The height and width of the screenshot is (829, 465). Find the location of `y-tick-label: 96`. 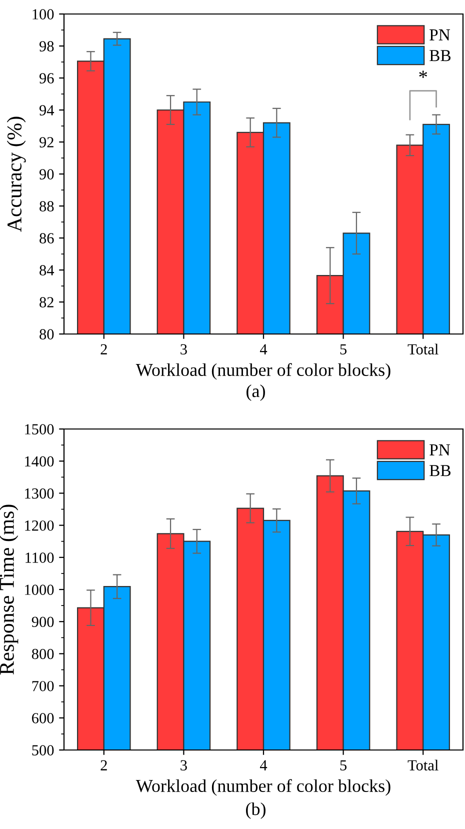

y-tick-label: 96 is located at coordinates (46, 78).